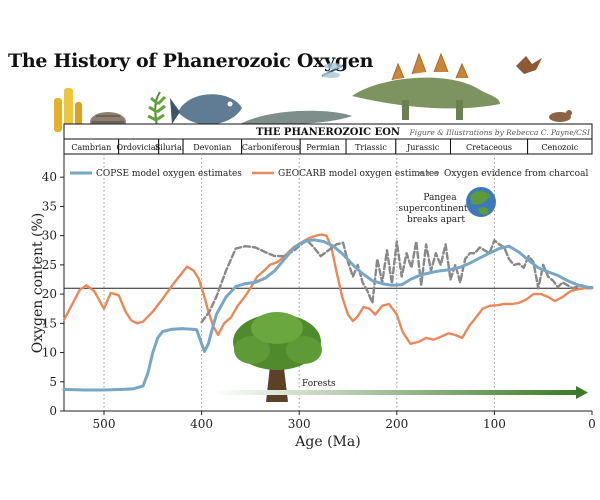 The height and width of the screenshot is (500, 600). What do you see at coordinates (206, 109) in the screenshot?
I see `fish-icon` at bounding box center [206, 109].